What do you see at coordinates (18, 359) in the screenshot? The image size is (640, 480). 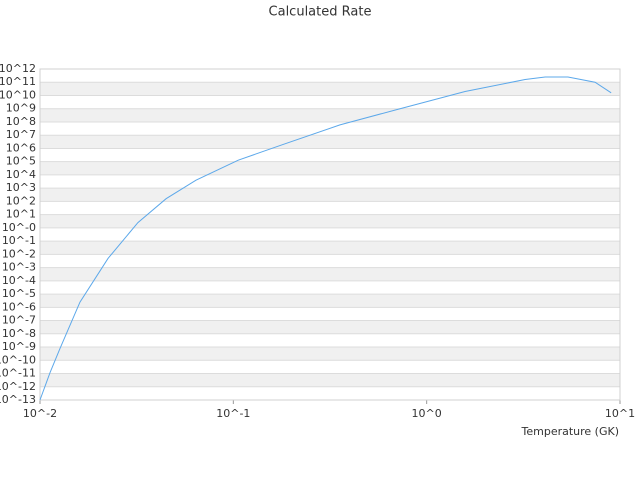 I see `y-tick-label: 10^-10` at bounding box center [18, 359].